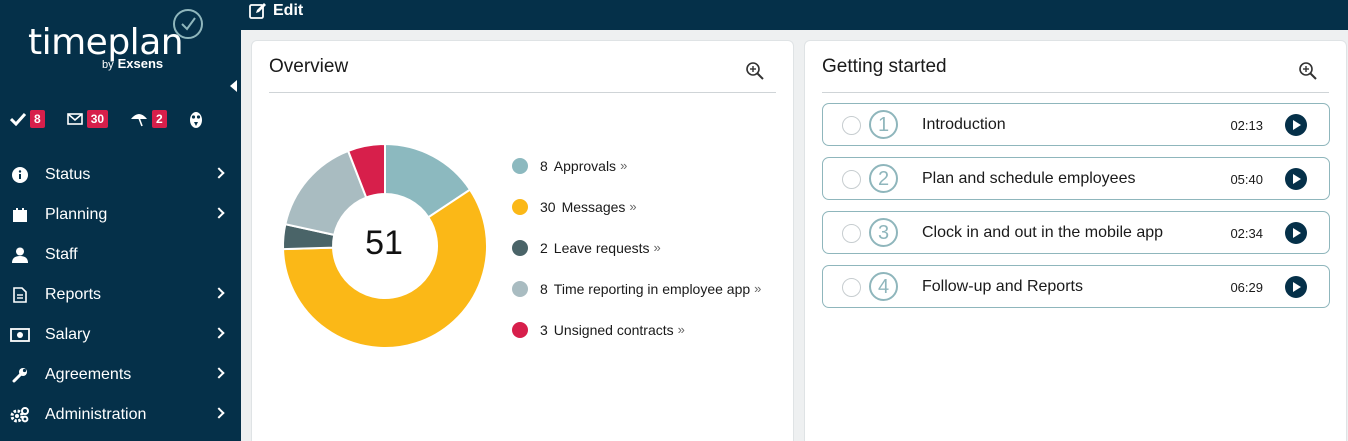 The height and width of the screenshot is (441, 1348). Describe the element at coordinates (120, 255) in the screenshot. I see `nav-item-staff: Staff` at that location.